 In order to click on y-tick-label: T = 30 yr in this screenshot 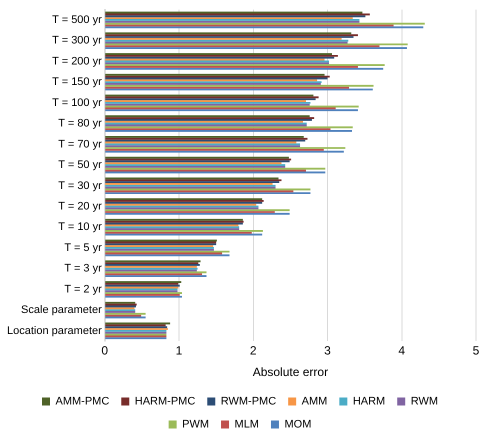, I will do `click(80, 186)`.